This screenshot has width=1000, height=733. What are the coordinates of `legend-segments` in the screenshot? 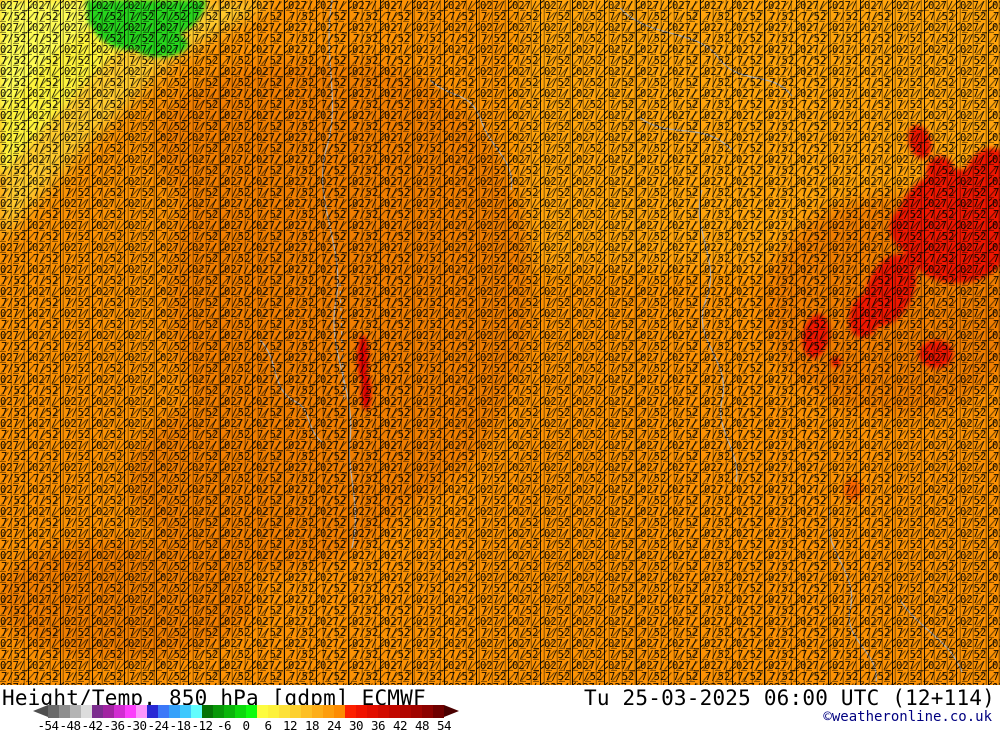 It's located at (246, 711).